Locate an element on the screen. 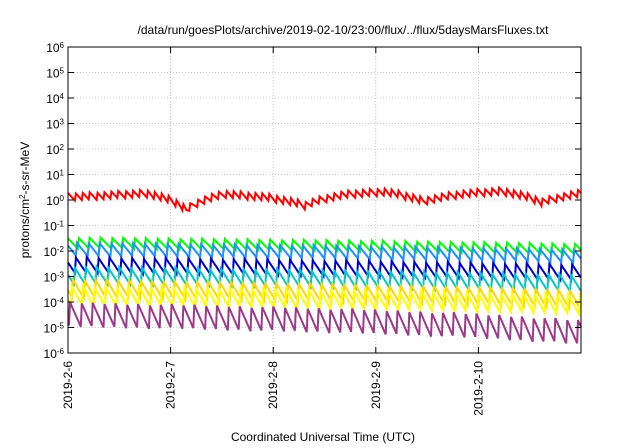 Image resolution: width=640 pixels, height=448 pixels. y-tick-label: 10⁰ is located at coordinates (55, 201).